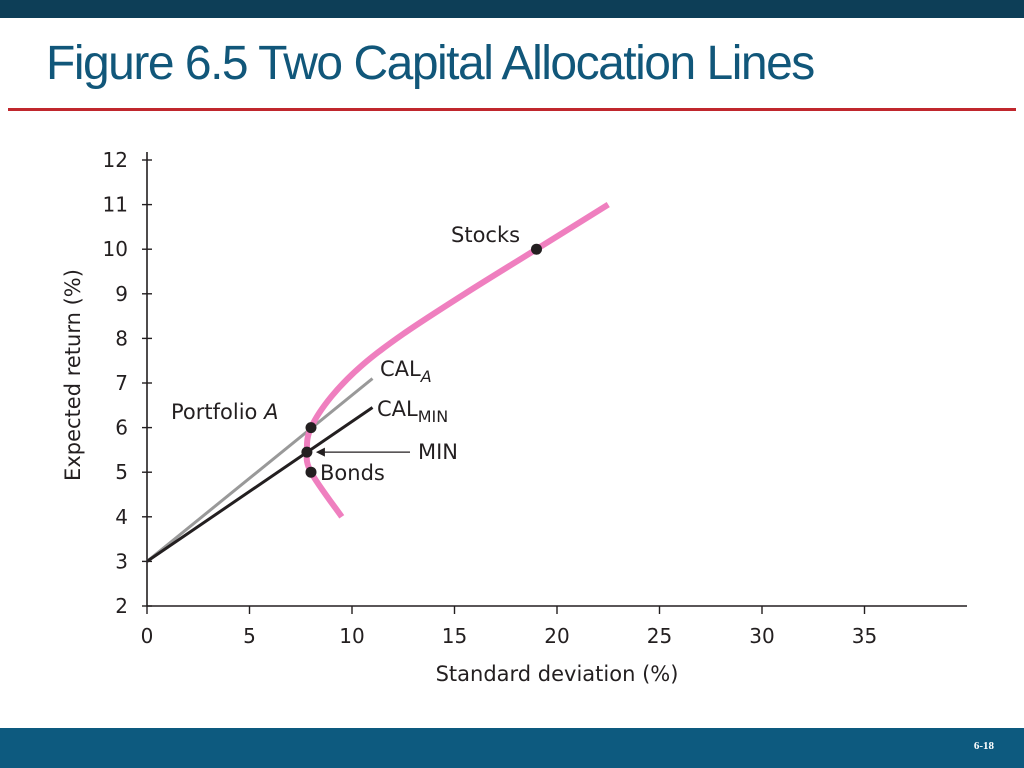  What do you see at coordinates (311, 472) in the screenshot?
I see `bonds-point` at bounding box center [311, 472].